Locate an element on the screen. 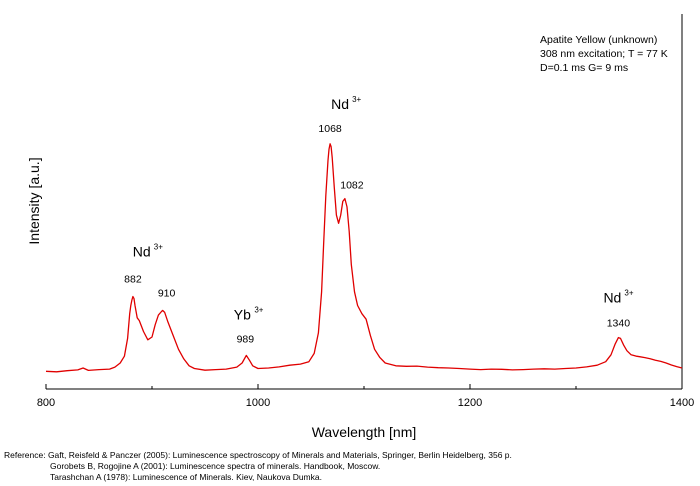 This screenshot has width=700, height=486. x-axis-ticks: 800 1000 1200 1400 is located at coordinates (365, 396).